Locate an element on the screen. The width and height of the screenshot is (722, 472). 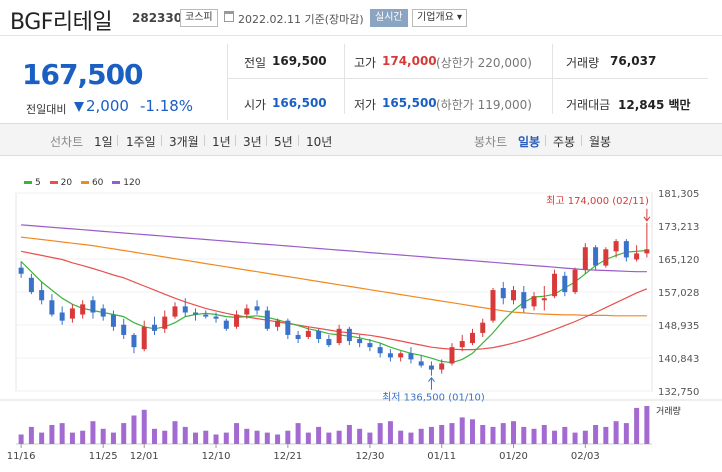
tab-3month: 3개월 is located at coordinates (184, 142).